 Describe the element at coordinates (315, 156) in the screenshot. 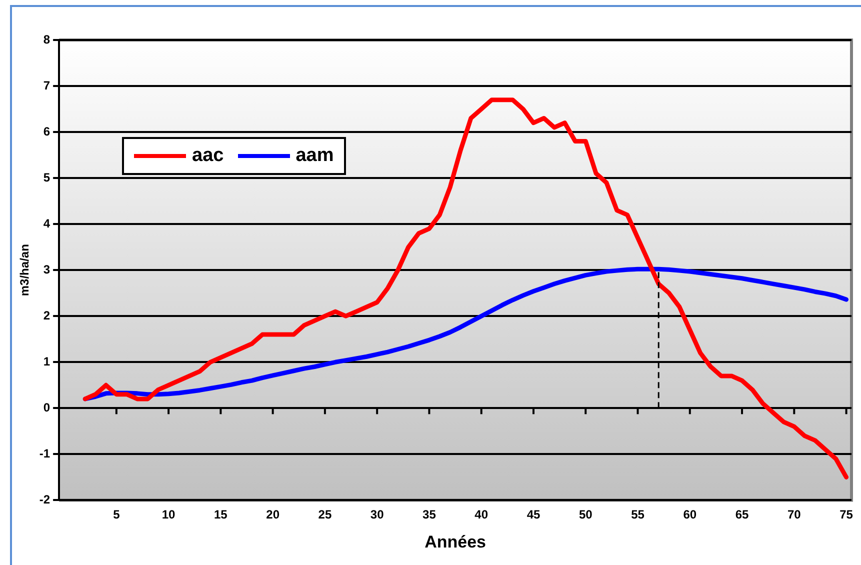

I see `legend-label: aam` at that location.